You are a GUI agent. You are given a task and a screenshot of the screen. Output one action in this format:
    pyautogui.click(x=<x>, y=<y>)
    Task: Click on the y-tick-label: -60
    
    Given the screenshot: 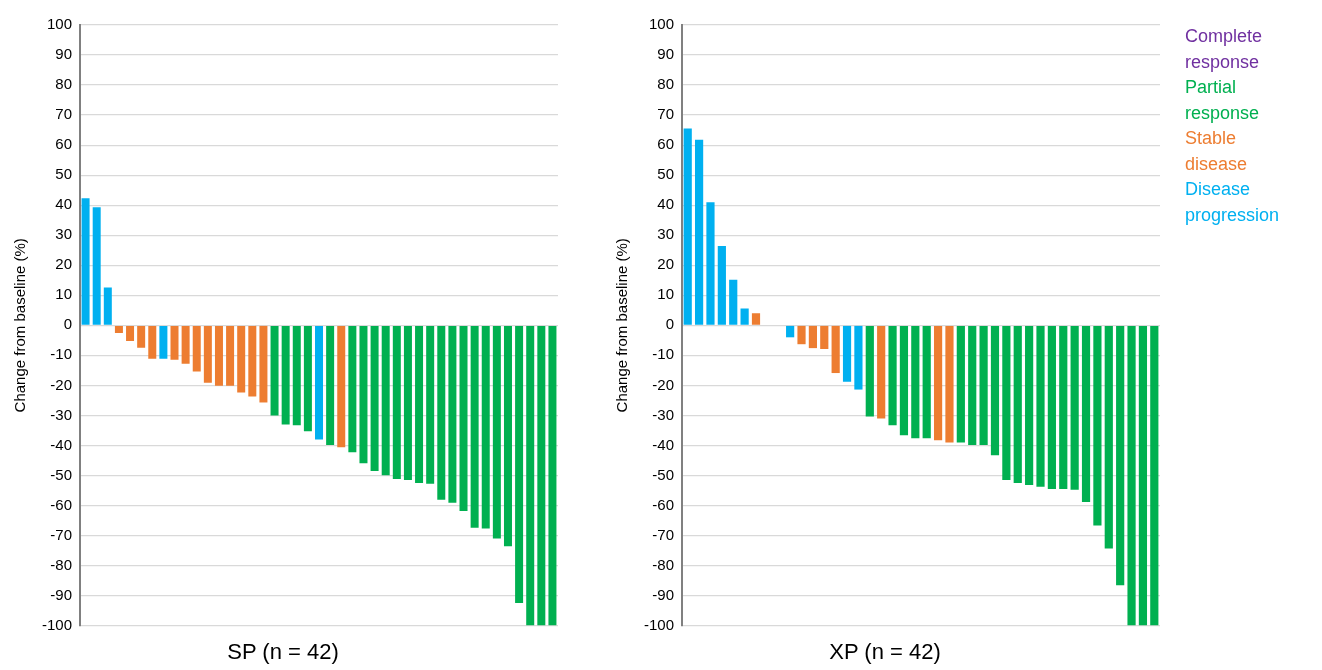 What is the action you would take?
    pyautogui.click(x=663, y=504)
    